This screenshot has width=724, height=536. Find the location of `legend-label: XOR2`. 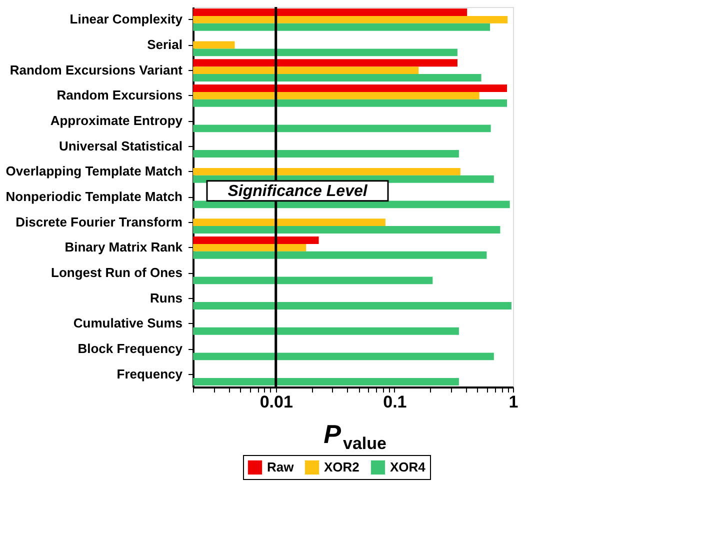

legend-label: XOR2 is located at coordinates (342, 466).